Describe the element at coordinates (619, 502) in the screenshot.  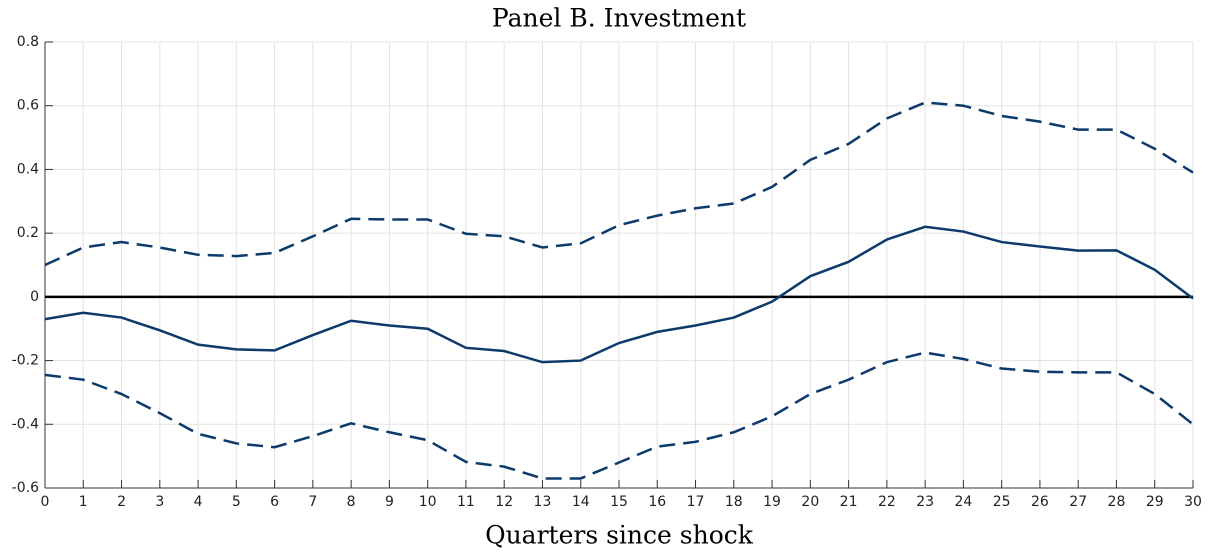
I see `x-tick-label: 15` at that location.